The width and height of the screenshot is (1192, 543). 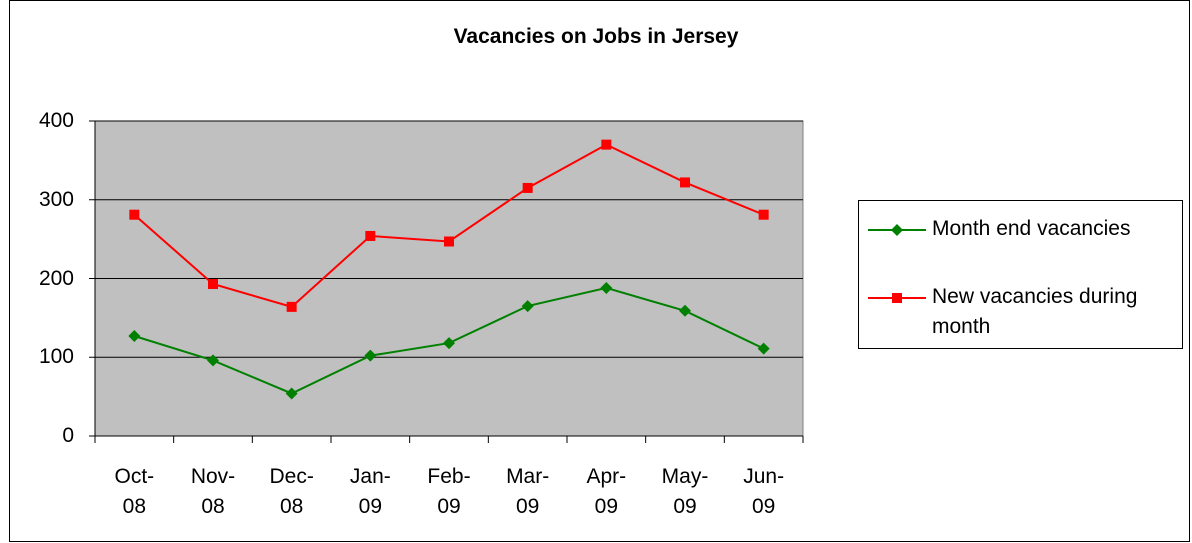 I want to click on legend-box, so click(x=1020, y=274).